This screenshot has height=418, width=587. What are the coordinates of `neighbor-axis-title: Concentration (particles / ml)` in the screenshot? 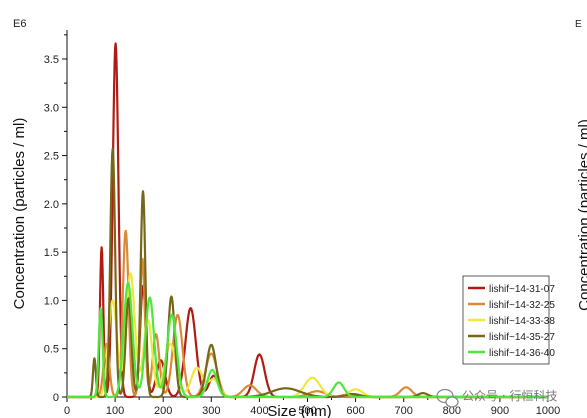 It's located at (581, 215).